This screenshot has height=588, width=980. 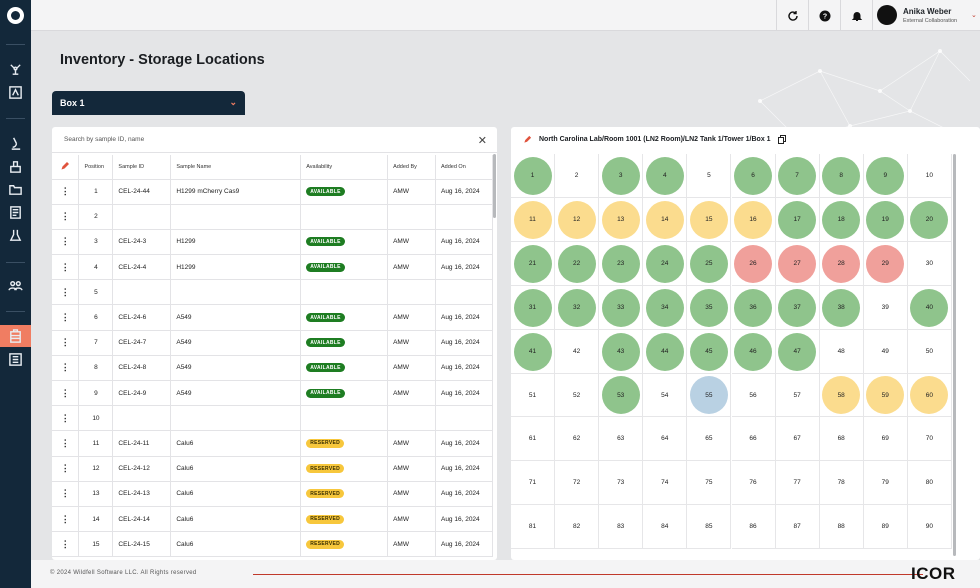 What do you see at coordinates (273, 544) in the screenshot?
I see `table-row: ⋮ 15 CEL-24-15 Calu6 RESERVED AMW Aug 16, 2024` at bounding box center [273, 544].